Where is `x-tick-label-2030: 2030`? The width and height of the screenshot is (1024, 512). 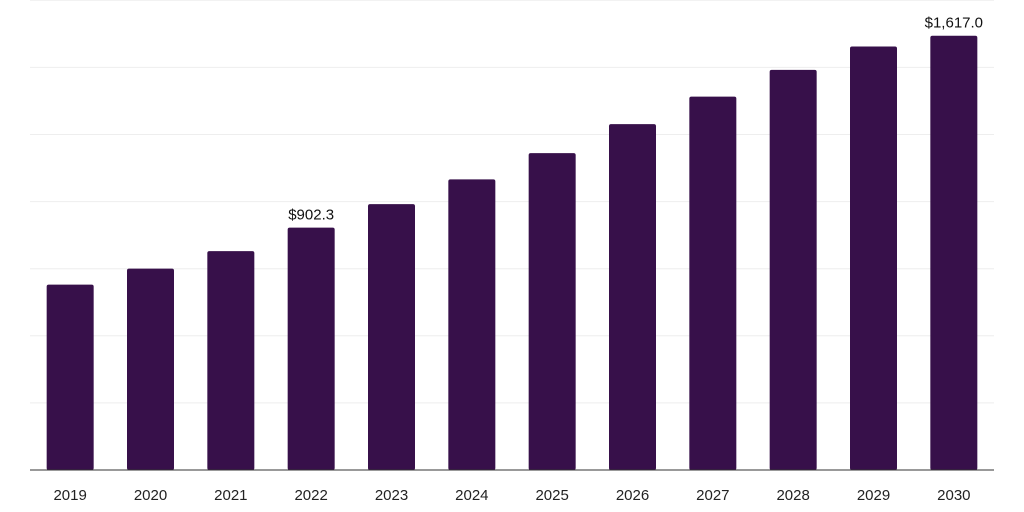 x-tick-label-2030: 2030 is located at coordinates (953, 495).